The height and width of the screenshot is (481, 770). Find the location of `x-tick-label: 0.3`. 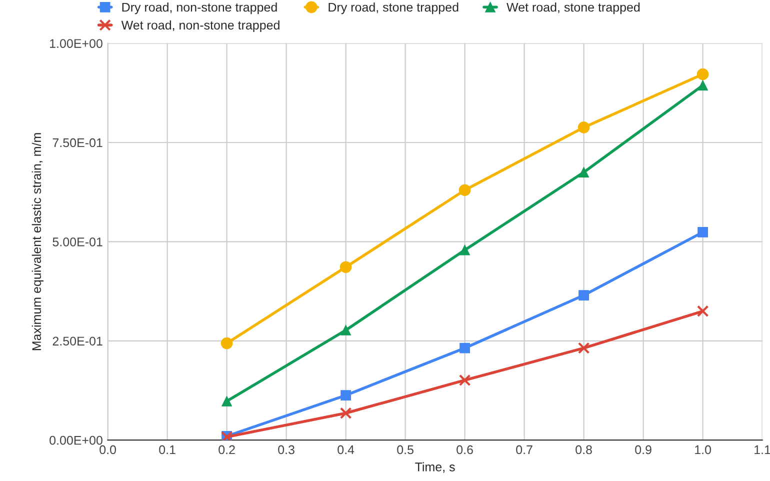

x-tick-label: 0.3 is located at coordinates (286, 449).